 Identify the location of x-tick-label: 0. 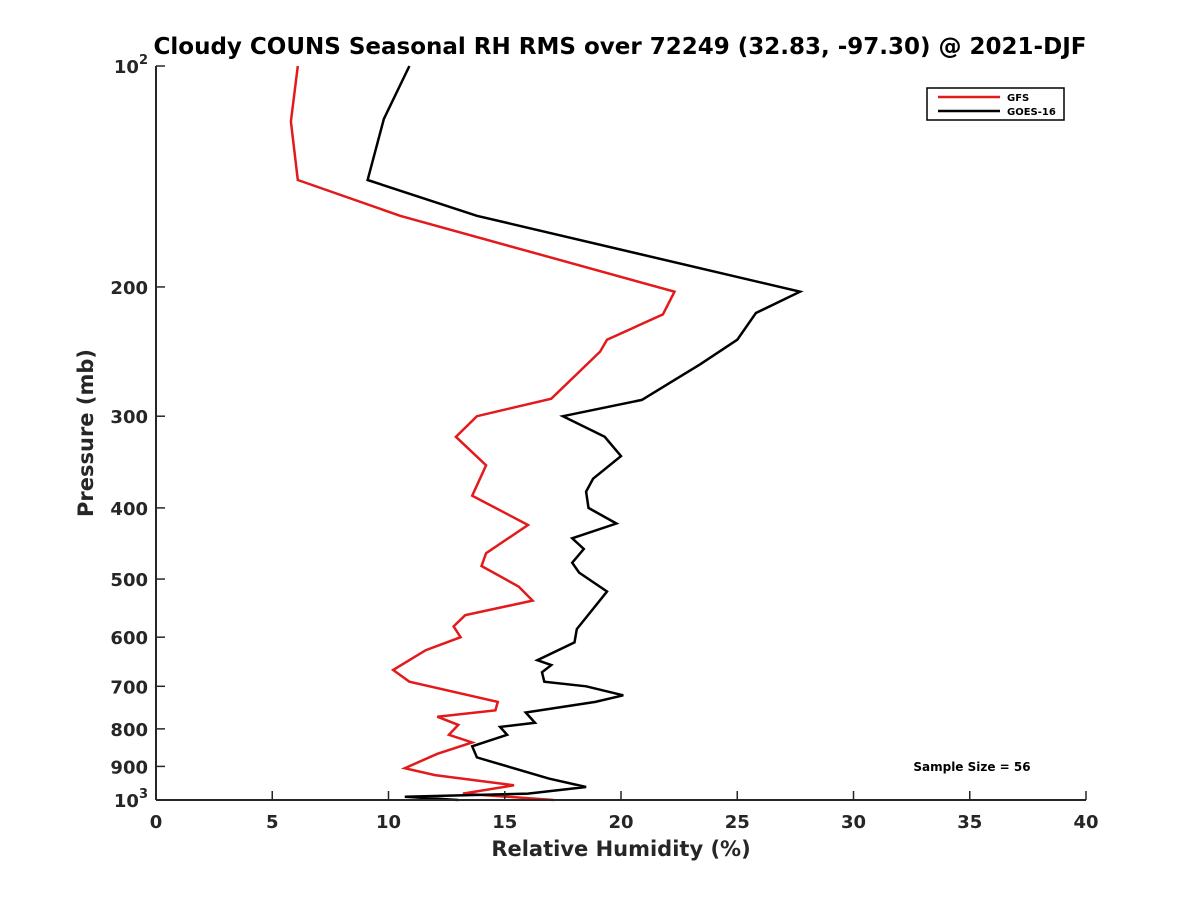
(156, 822).